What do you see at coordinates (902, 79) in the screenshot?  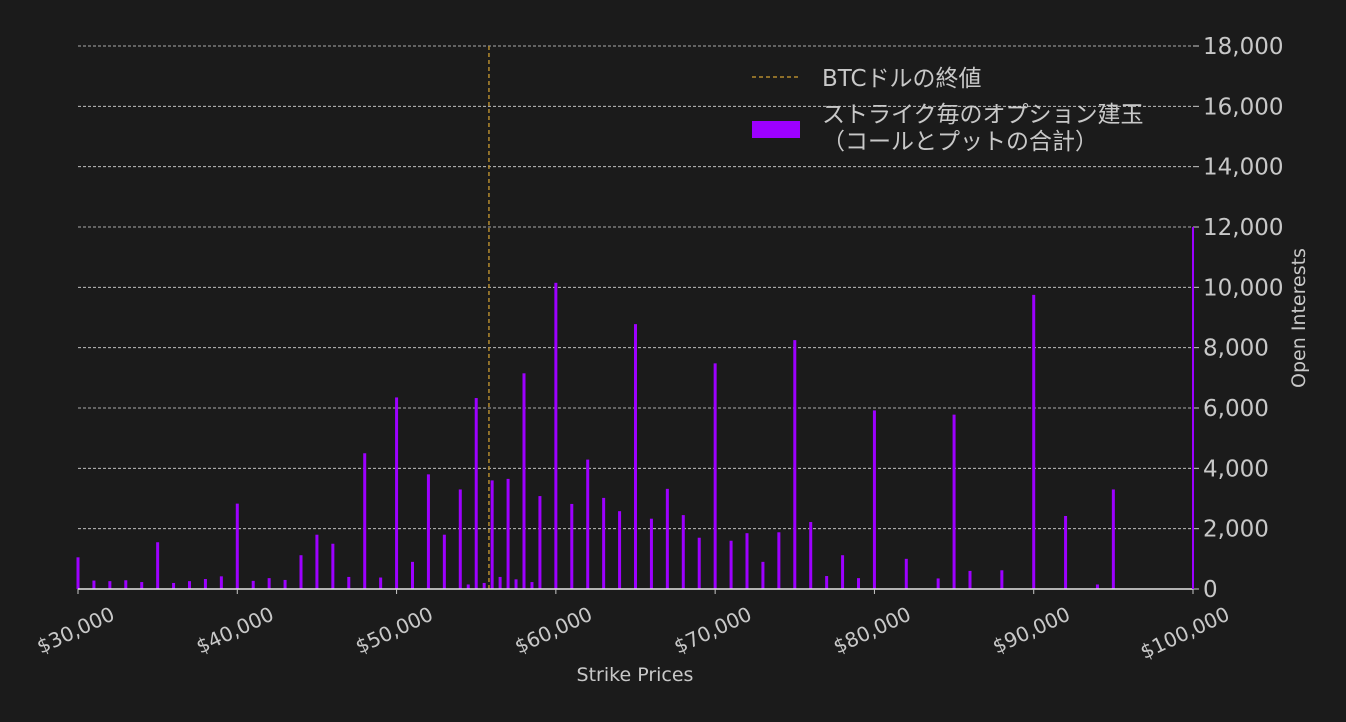 I see `legend-close-label: BTCドルの終値` at bounding box center [902, 79].